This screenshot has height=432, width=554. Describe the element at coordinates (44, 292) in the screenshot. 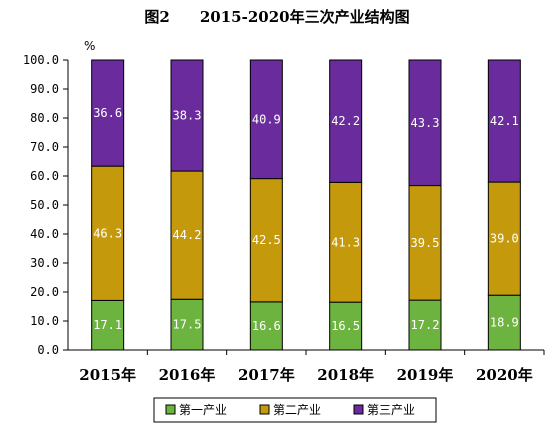

I see `y-tick-label: 20.0` at that location.